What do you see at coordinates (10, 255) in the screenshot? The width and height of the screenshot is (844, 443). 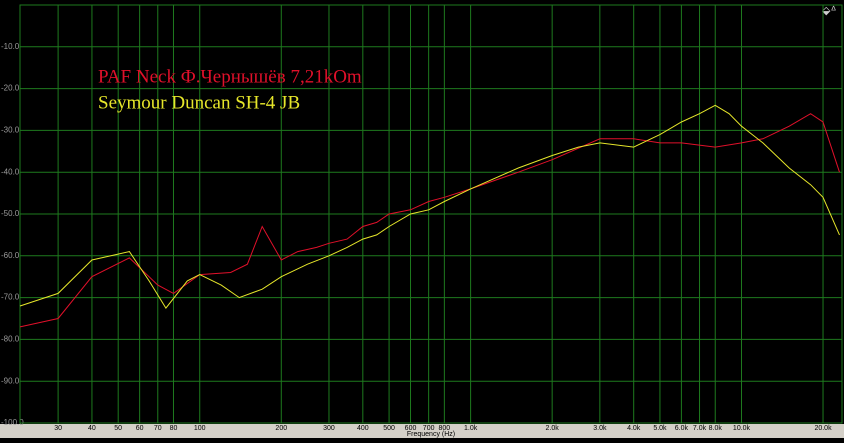 I see `y-tick-label: -60.0` at bounding box center [10, 255].